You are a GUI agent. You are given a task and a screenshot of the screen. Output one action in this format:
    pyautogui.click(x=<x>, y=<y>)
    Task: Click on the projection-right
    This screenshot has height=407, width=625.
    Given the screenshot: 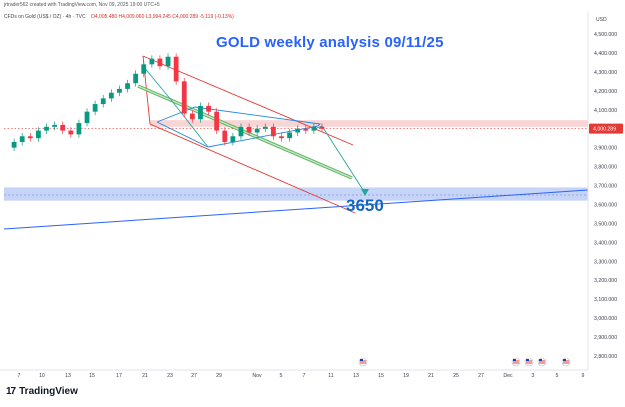 What is the action you would take?
    pyautogui.click(x=338, y=159)
    